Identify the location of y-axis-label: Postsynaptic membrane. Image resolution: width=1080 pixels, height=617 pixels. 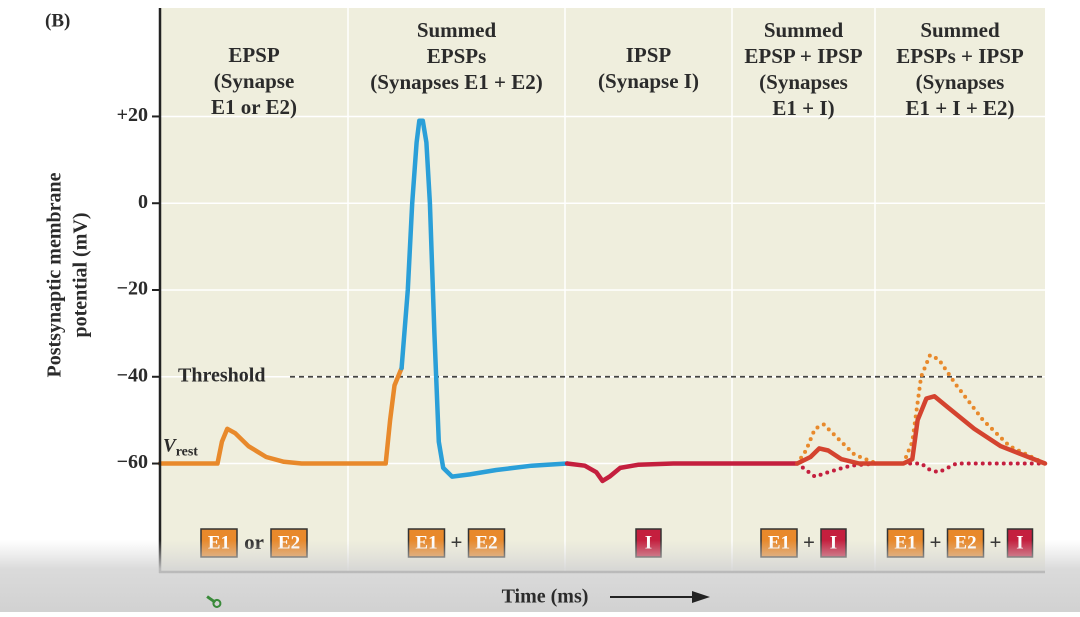
(55, 274).